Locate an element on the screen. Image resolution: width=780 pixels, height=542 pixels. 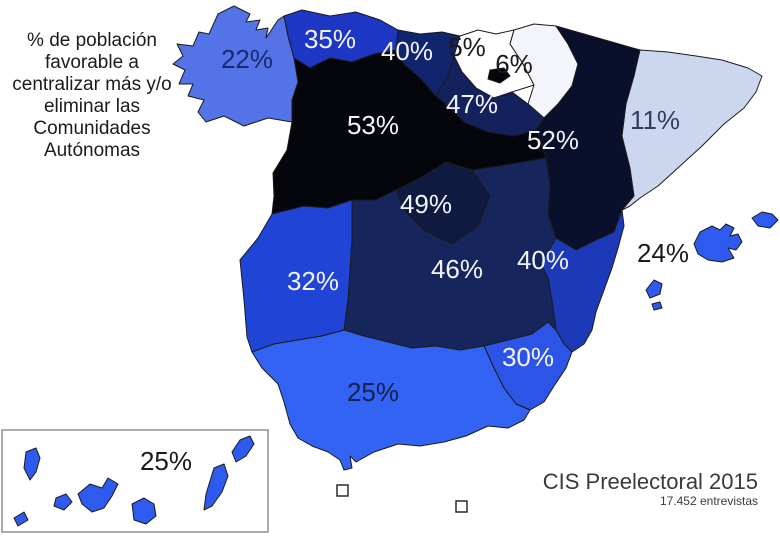
region-cataluna is located at coordinates (692, 130).